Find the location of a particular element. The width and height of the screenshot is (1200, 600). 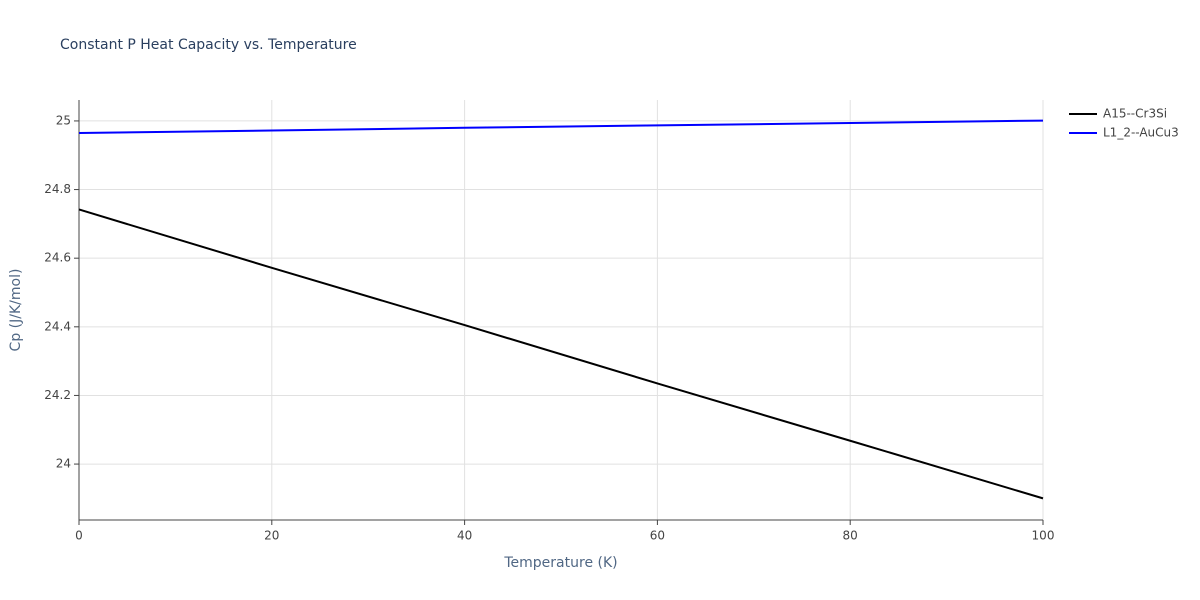

y-tick-label: 24.6 is located at coordinates (57, 258).